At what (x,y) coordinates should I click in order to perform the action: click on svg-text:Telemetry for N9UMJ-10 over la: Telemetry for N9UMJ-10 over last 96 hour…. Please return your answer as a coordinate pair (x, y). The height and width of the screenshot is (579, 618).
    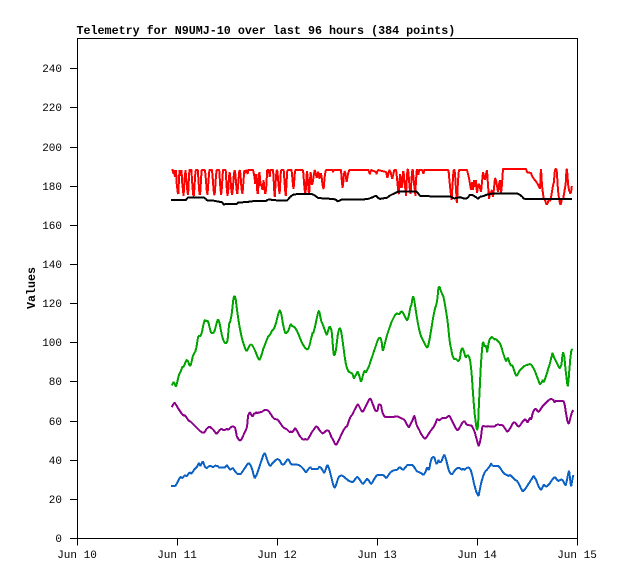
    Looking at the image, I should click on (266, 31).